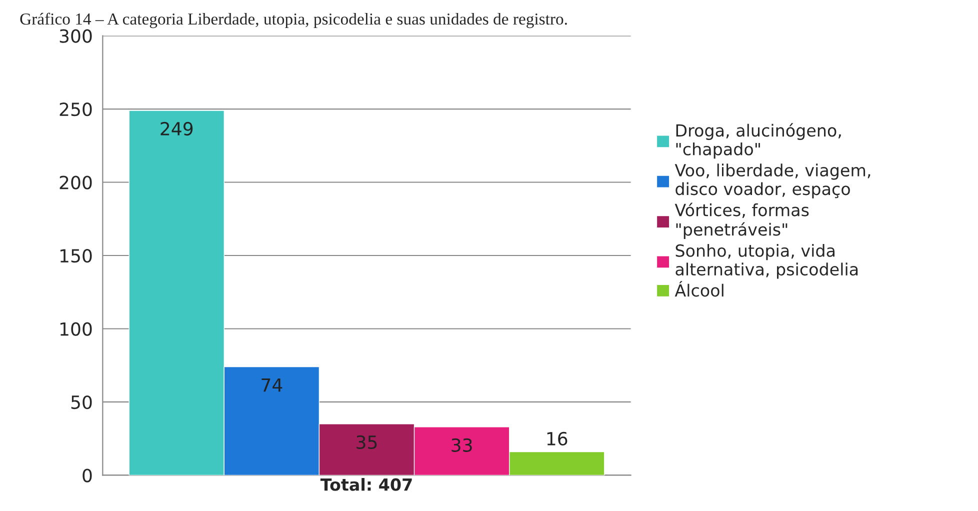 The height and width of the screenshot is (511, 978). I want to click on legend-label: Vórtices, formas "penetráveis", so click(741, 221).